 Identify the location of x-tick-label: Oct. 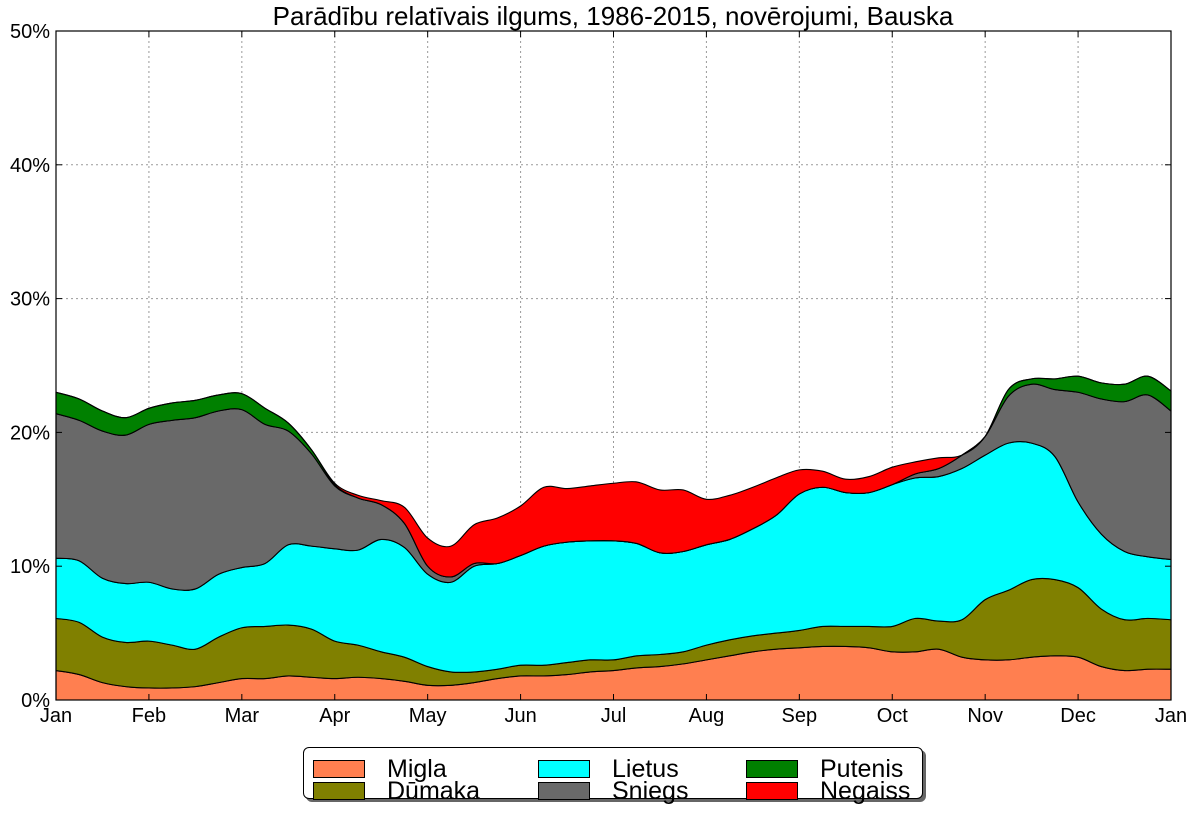
(893, 716).